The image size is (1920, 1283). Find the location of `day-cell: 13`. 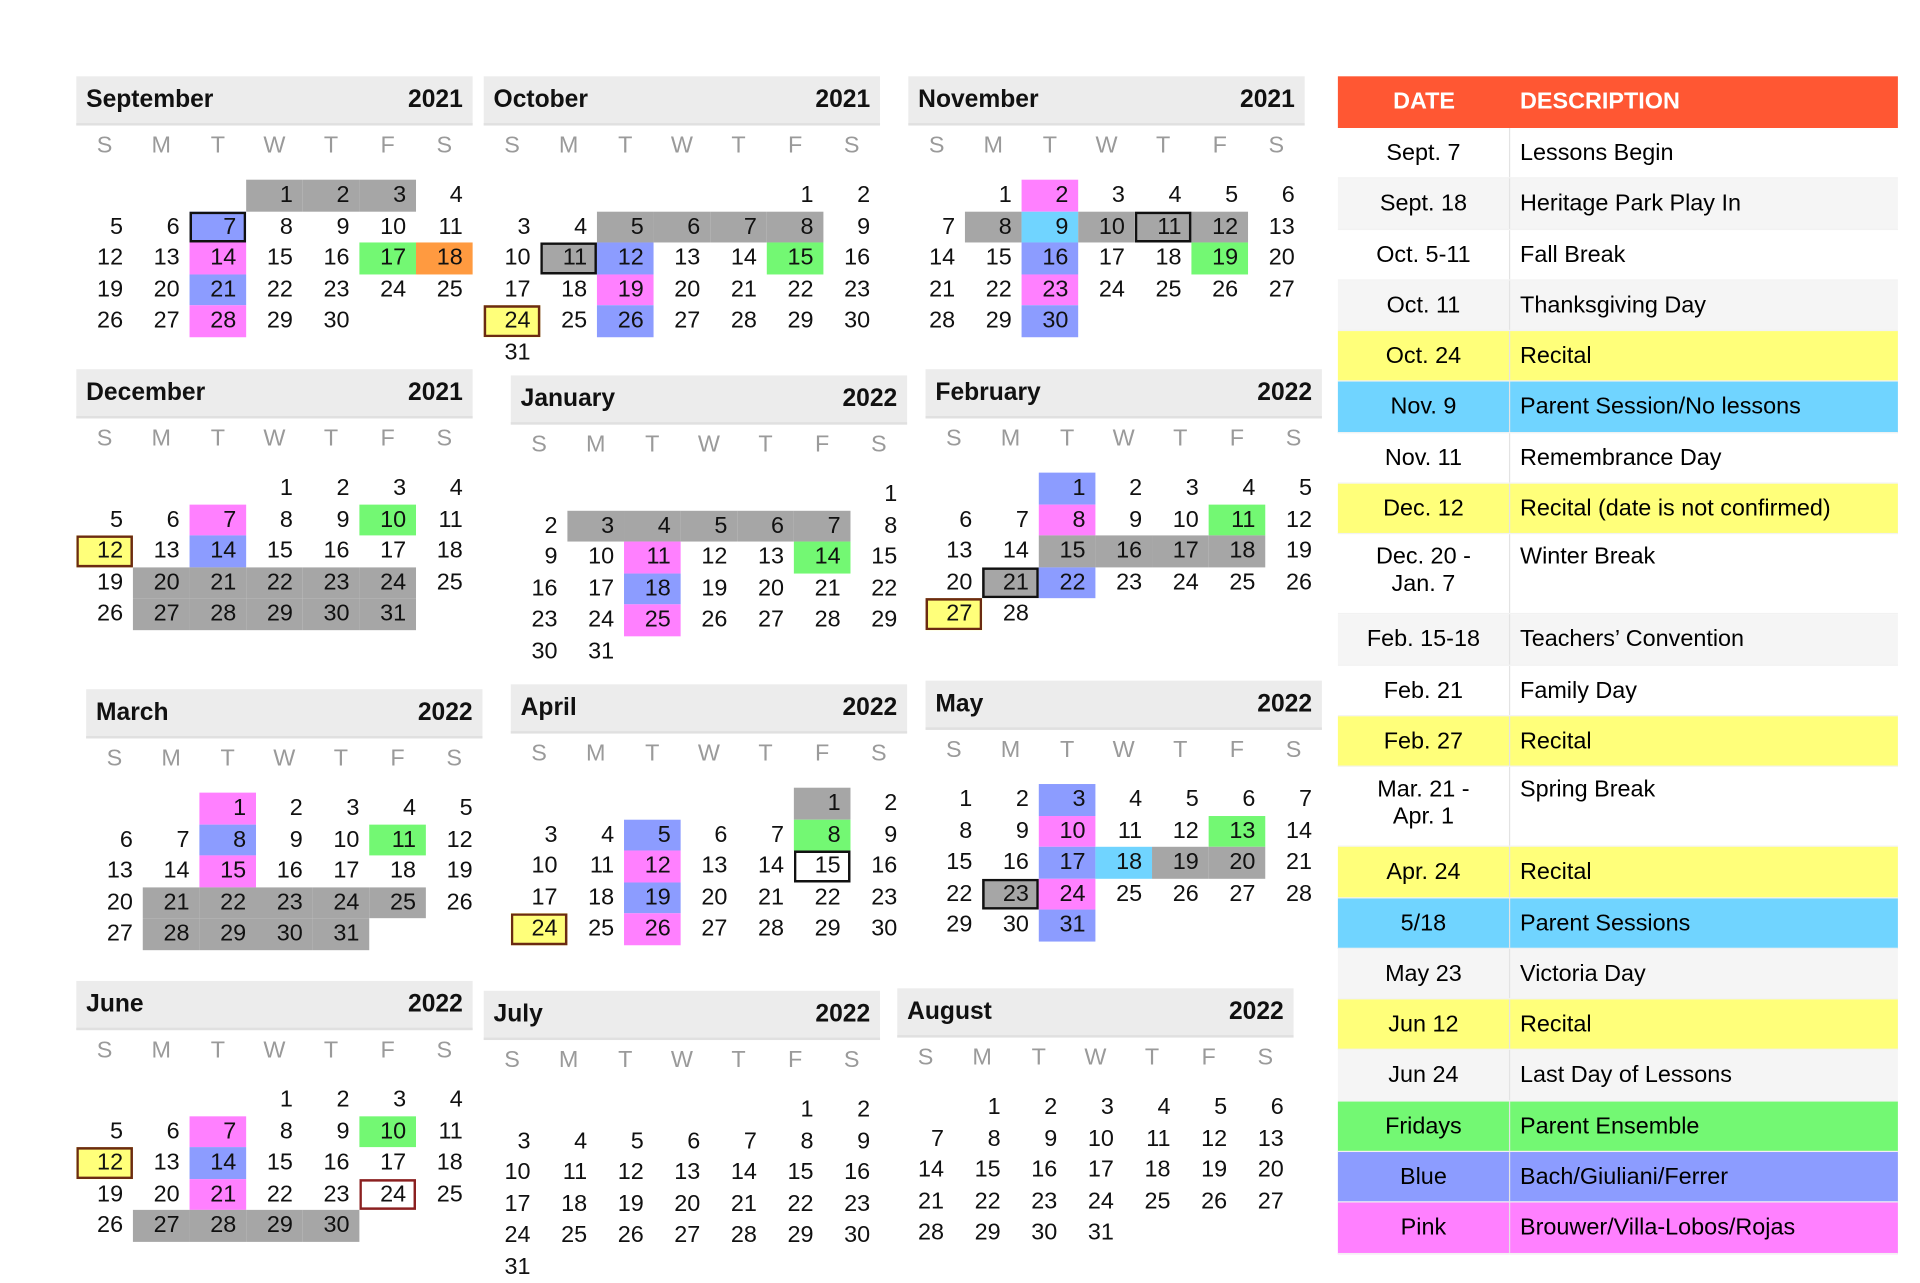

day-cell: 13 is located at coordinates (1270, 1138).